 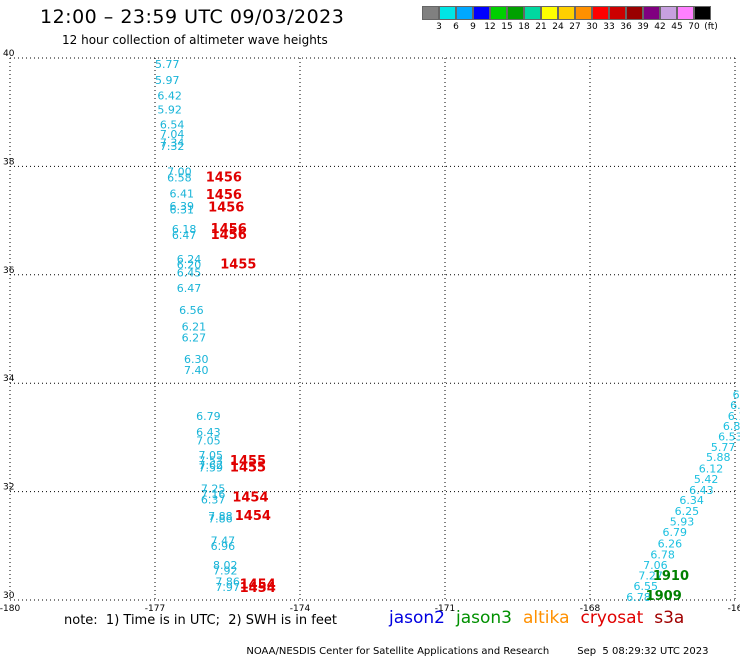 I want to click on legend-item-altika: altika, so click(x=546, y=618).